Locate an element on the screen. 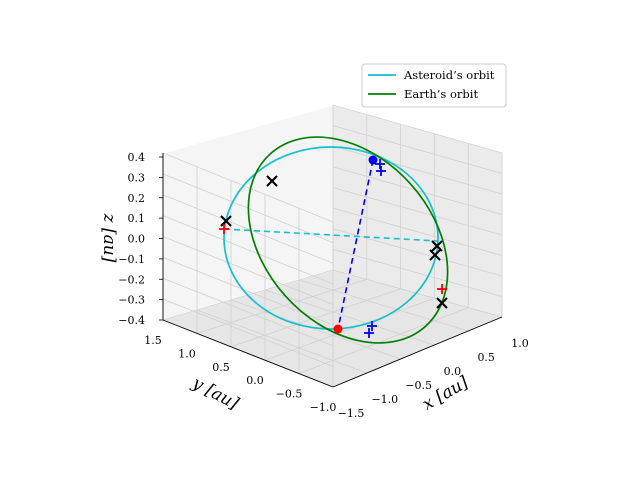 The height and width of the screenshot is (480, 640). legend: Asteroid’s orbit Earth’s orbit is located at coordinates (434, 85).